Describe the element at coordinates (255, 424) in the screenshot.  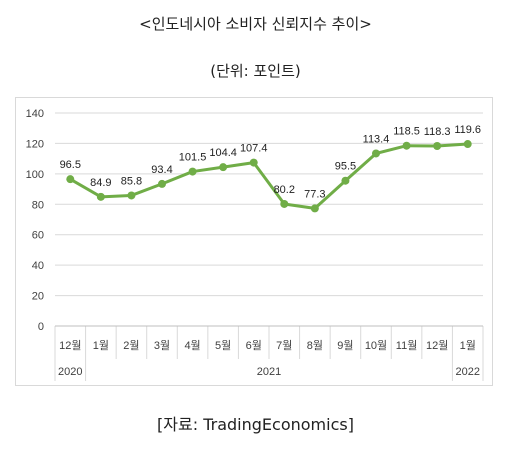
I see `source-note: [자료: TradingEconomics]` at that location.